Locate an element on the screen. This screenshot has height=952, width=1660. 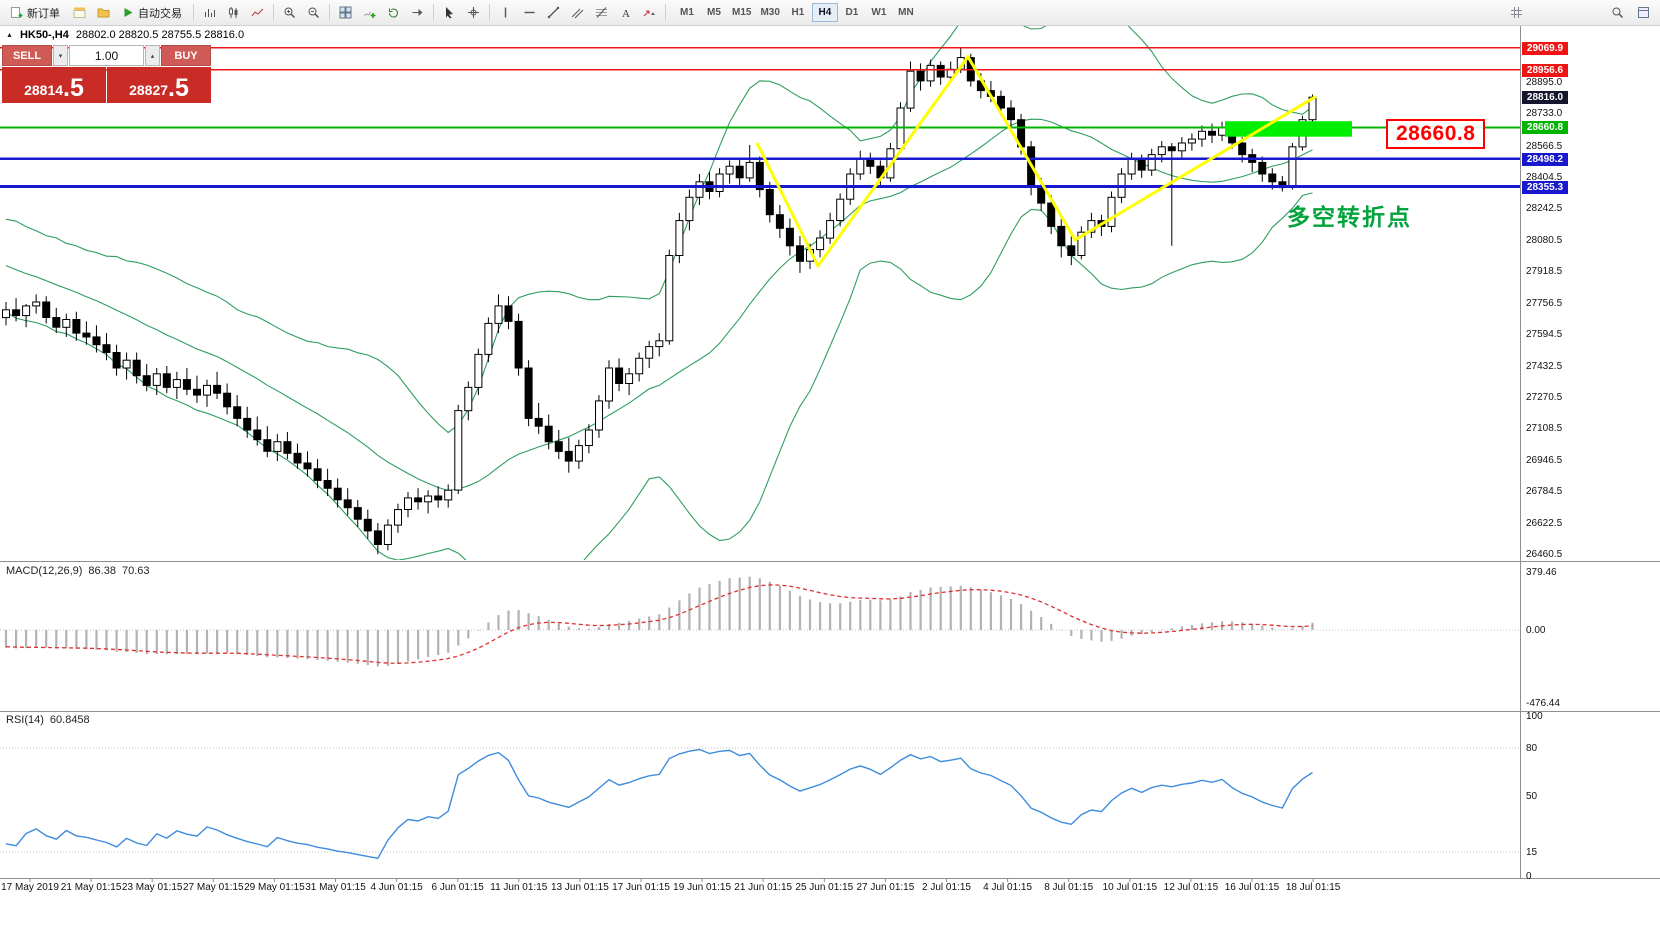
time-axis-label: 11 Jun 01:15 is located at coordinates (519, 887).